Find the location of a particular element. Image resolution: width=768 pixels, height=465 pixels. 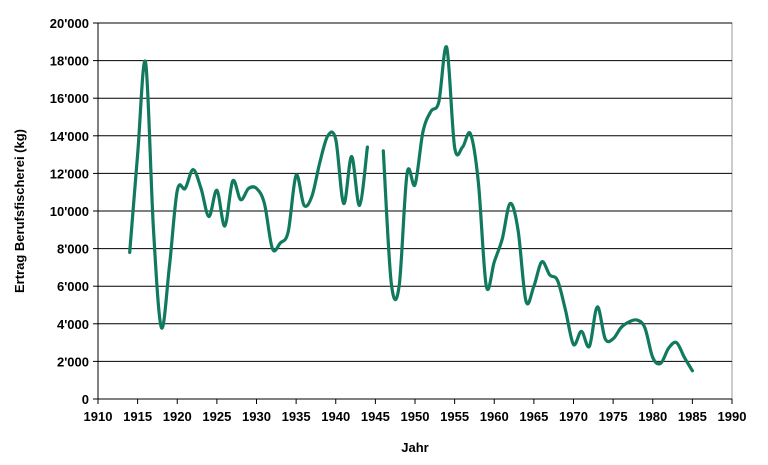

y-tick-label: 14'000 is located at coordinates (69, 136).